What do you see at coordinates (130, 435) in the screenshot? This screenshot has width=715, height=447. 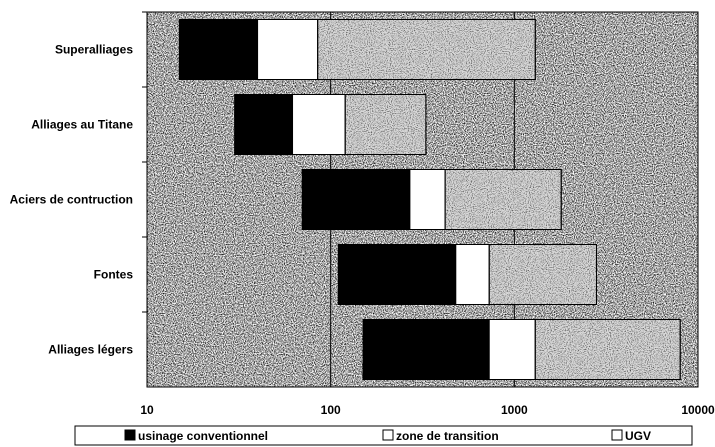 I see `legend-swatch-usinage-conventionnel` at bounding box center [130, 435].